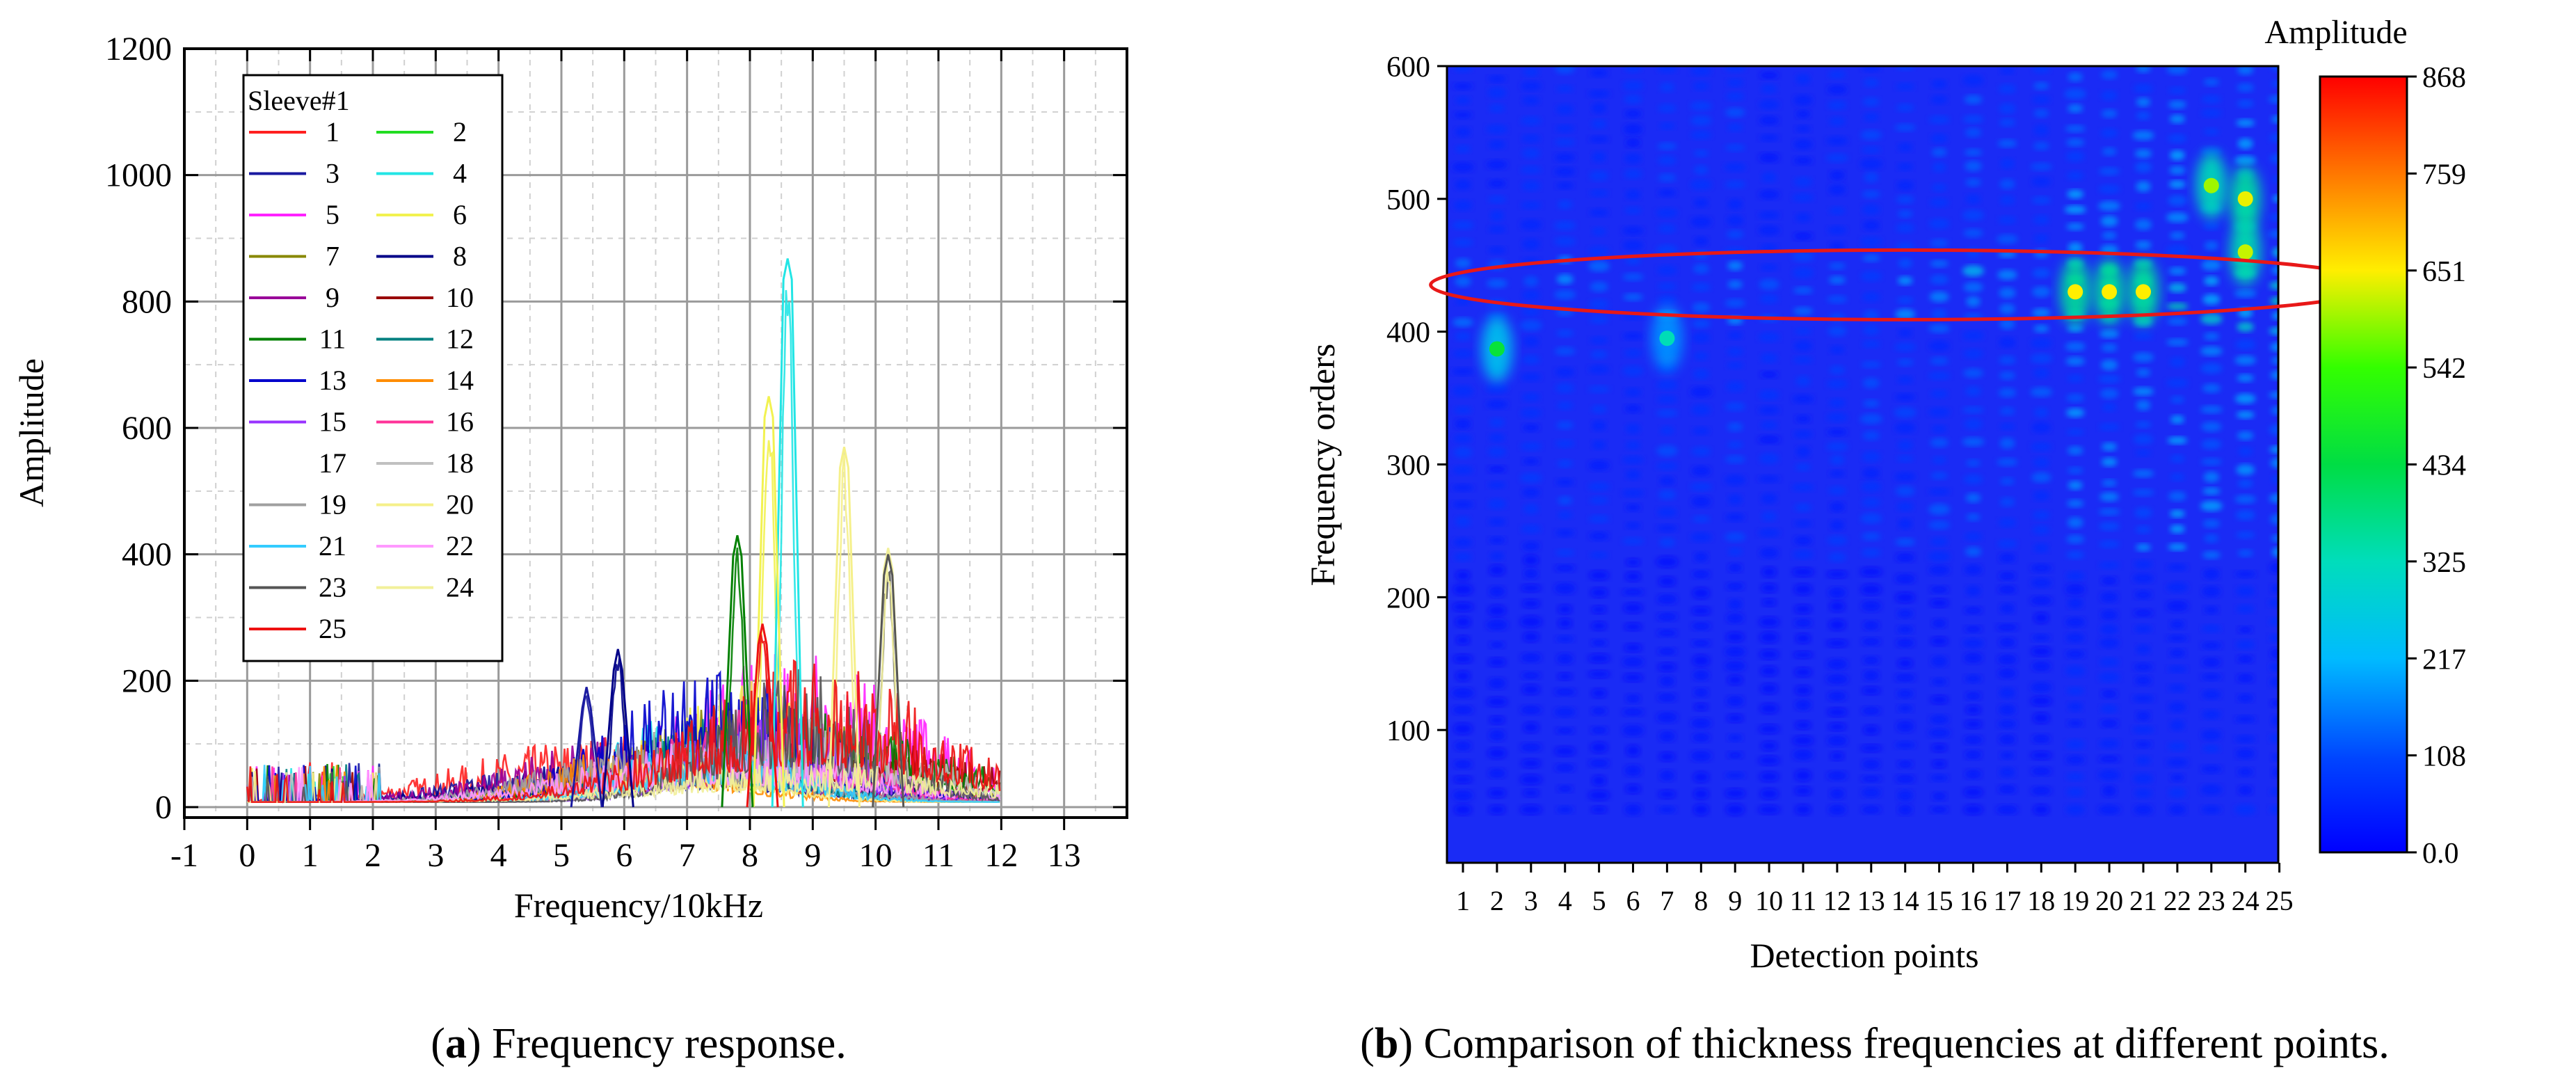  I want to click on colorbar-tick-label: 542, so click(2444, 369).